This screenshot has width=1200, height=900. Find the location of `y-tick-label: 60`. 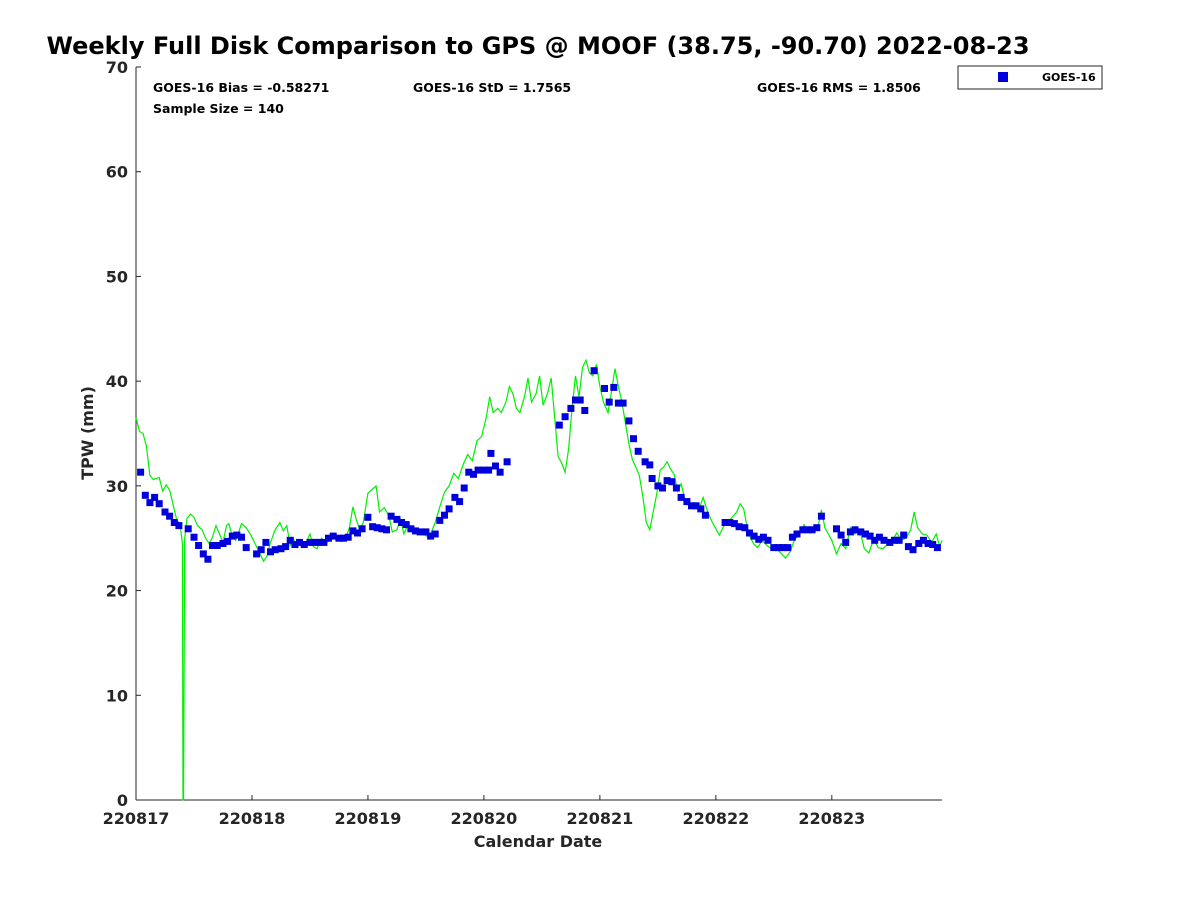

y-tick-label: 60 is located at coordinates (117, 172).